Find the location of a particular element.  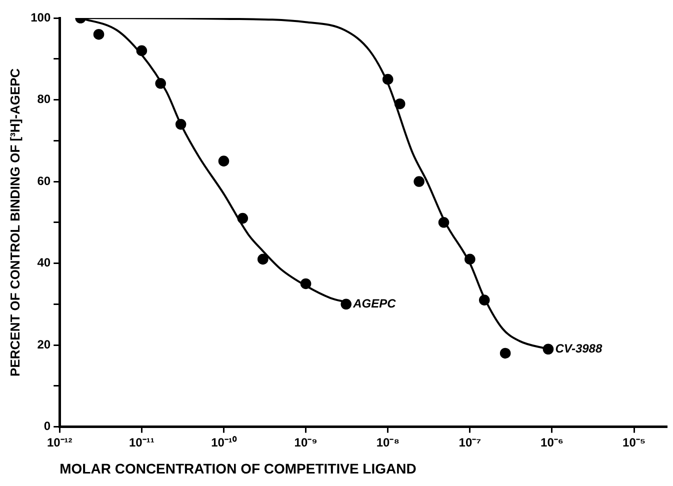

x-tick-label: 10⁻⁶ is located at coordinates (552, 442).